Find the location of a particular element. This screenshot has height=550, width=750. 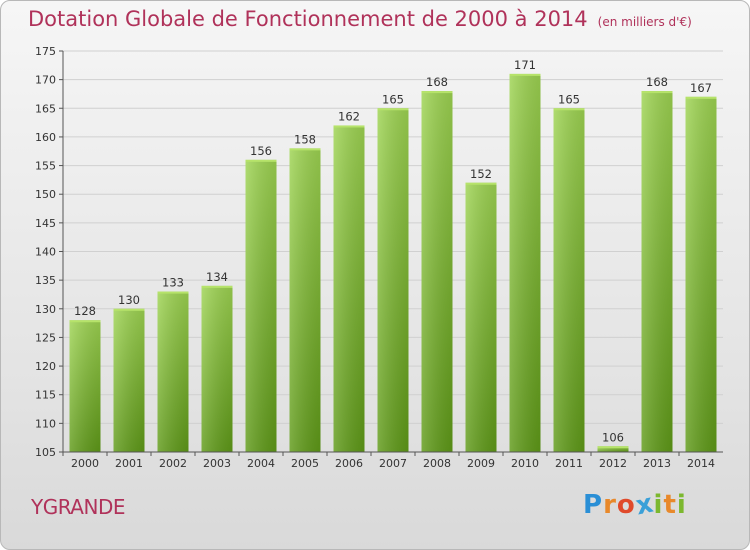

y-tick-label: 135 is located at coordinates (45, 280).